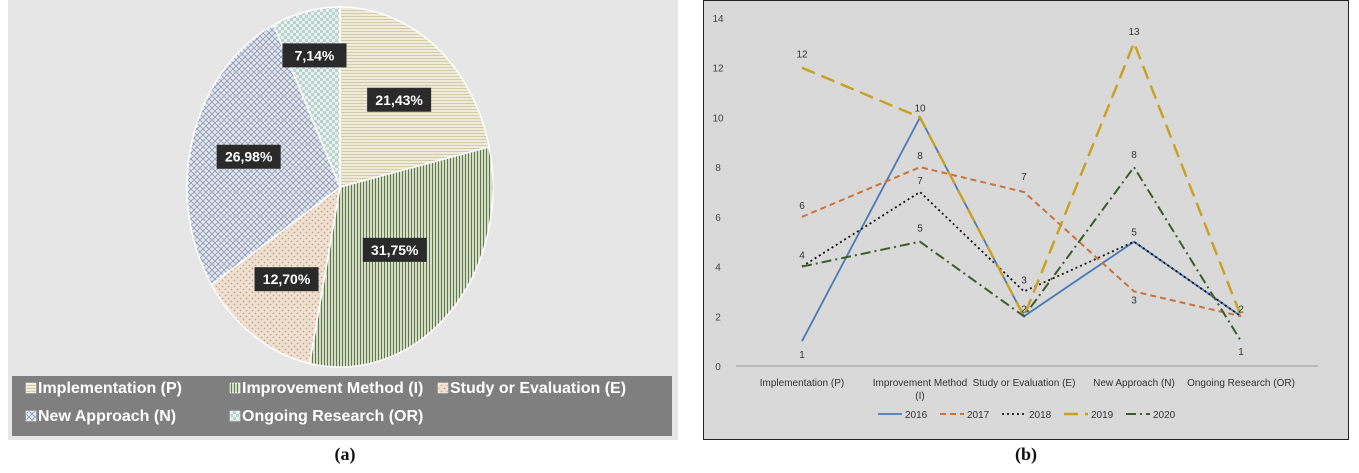 This screenshot has width=1359, height=473. I want to click on y-tick-label: 4, so click(718, 268).